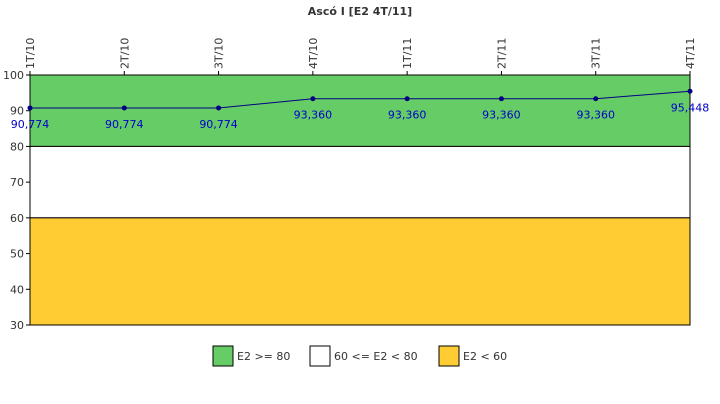  Describe the element at coordinates (124, 53) in the screenshot. I see `x-tick-label: 2T/10` at that location.